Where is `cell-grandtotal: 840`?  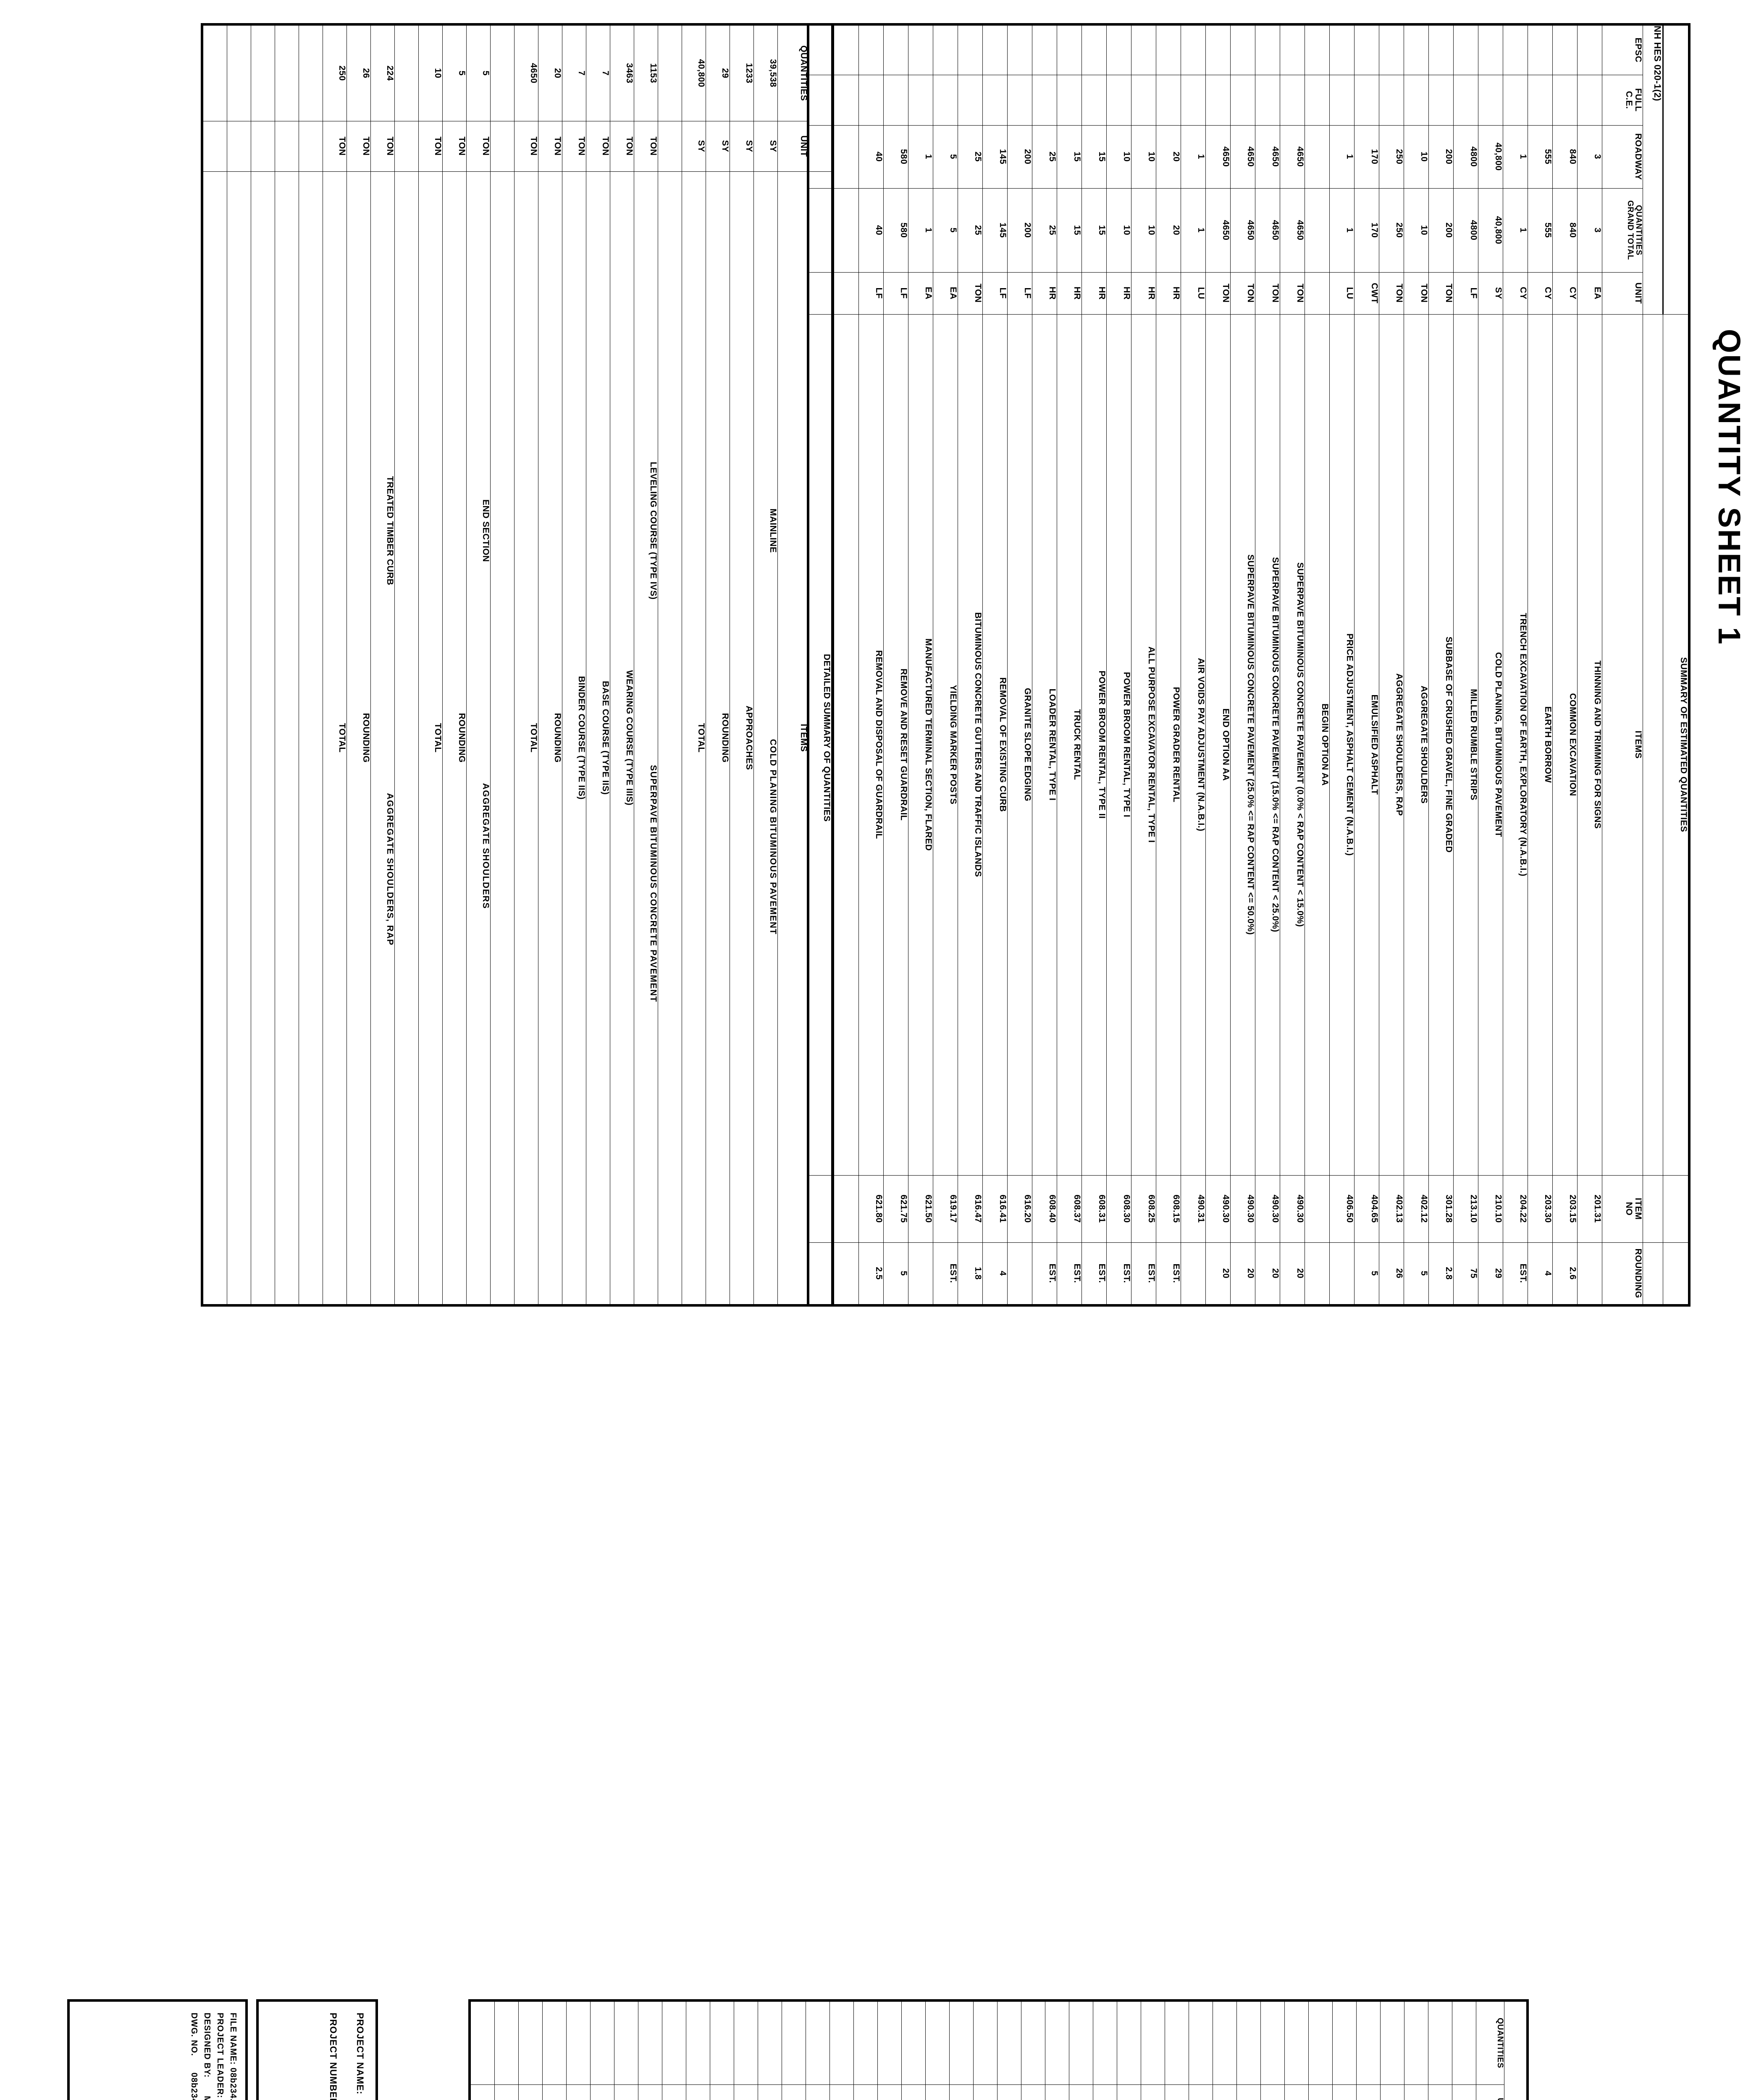
cell-grandtotal: 840 is located at coordinates (1565, 230).